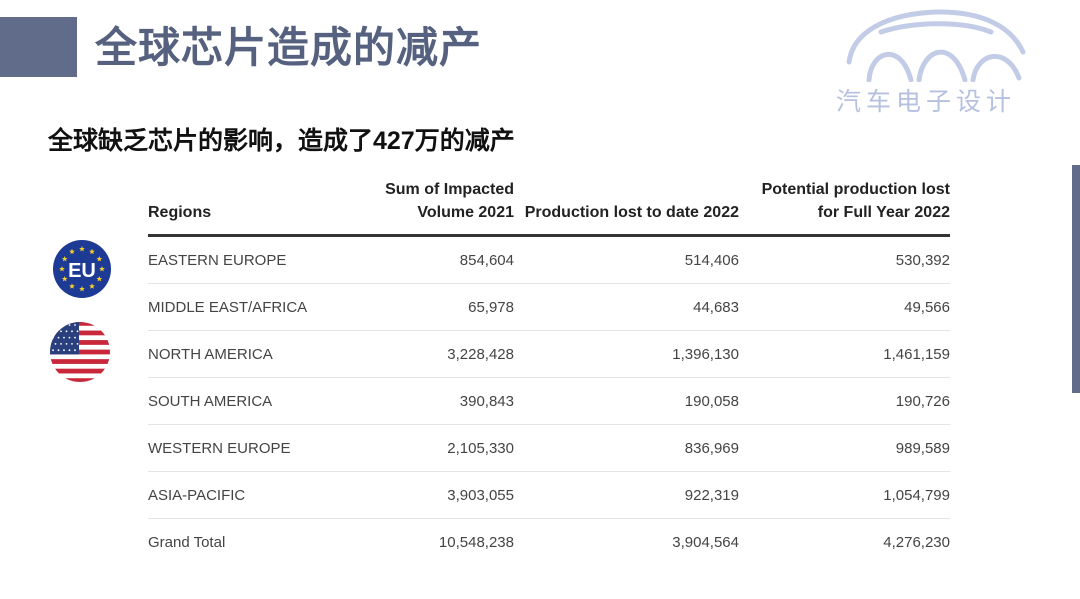  I want to click on table-row: NORTH AMERICA 3,228,428 1,396,130 1,461,159, so click(549, 354).